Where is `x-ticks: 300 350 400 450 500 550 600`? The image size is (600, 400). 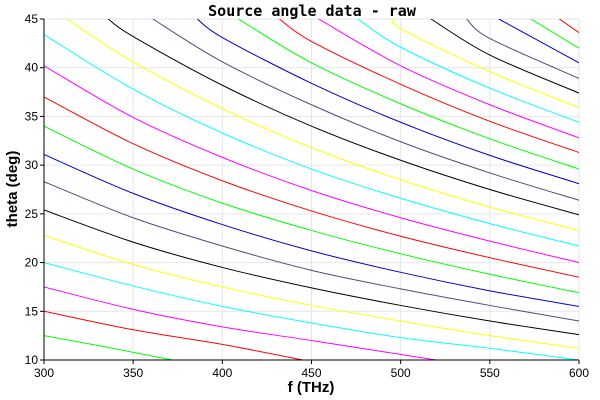 x-ticks: 300 350 400 450 500 550 600 is located at coordinates (311, 370).